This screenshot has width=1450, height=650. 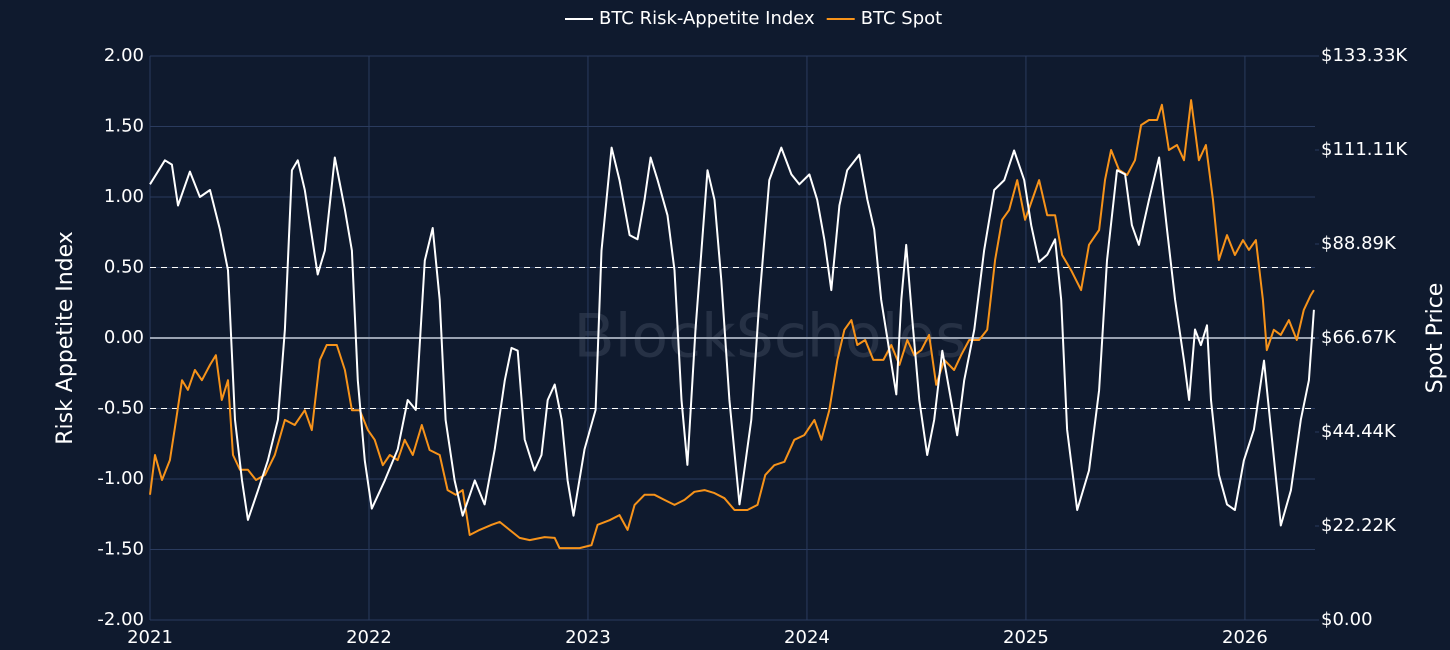 I want to click on y2-tick-label: $88.89K, so click(x=1359, y=243).